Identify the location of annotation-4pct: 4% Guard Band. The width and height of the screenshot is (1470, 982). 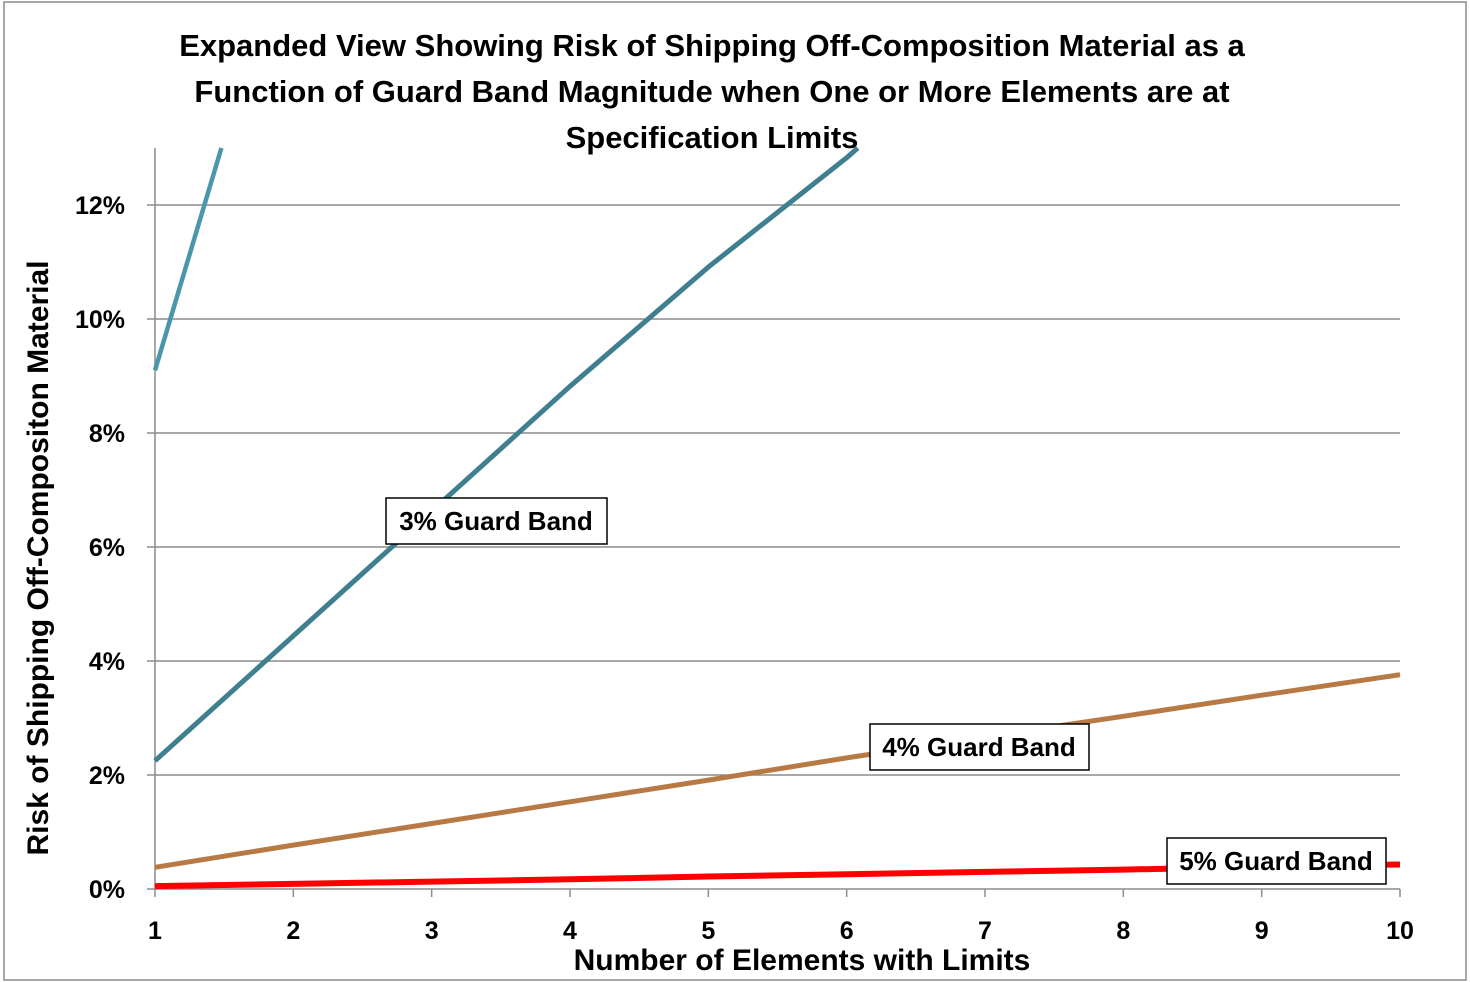
(979, 747).